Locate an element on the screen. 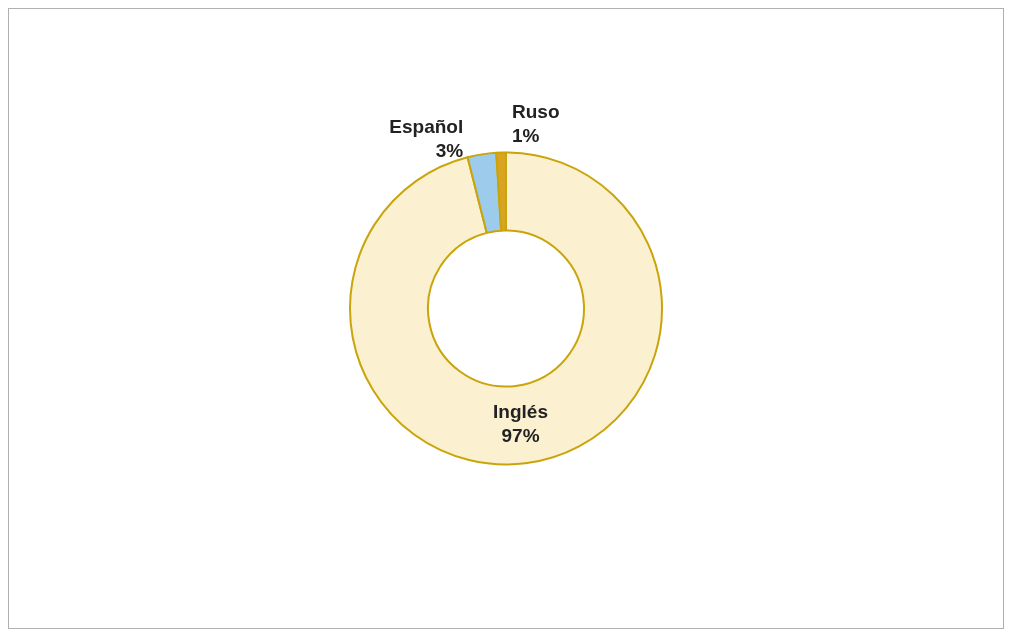 Image resolution: width=1012 pixels, height=637 pixels. data-label: 1% is located at coordinates (526, 135).